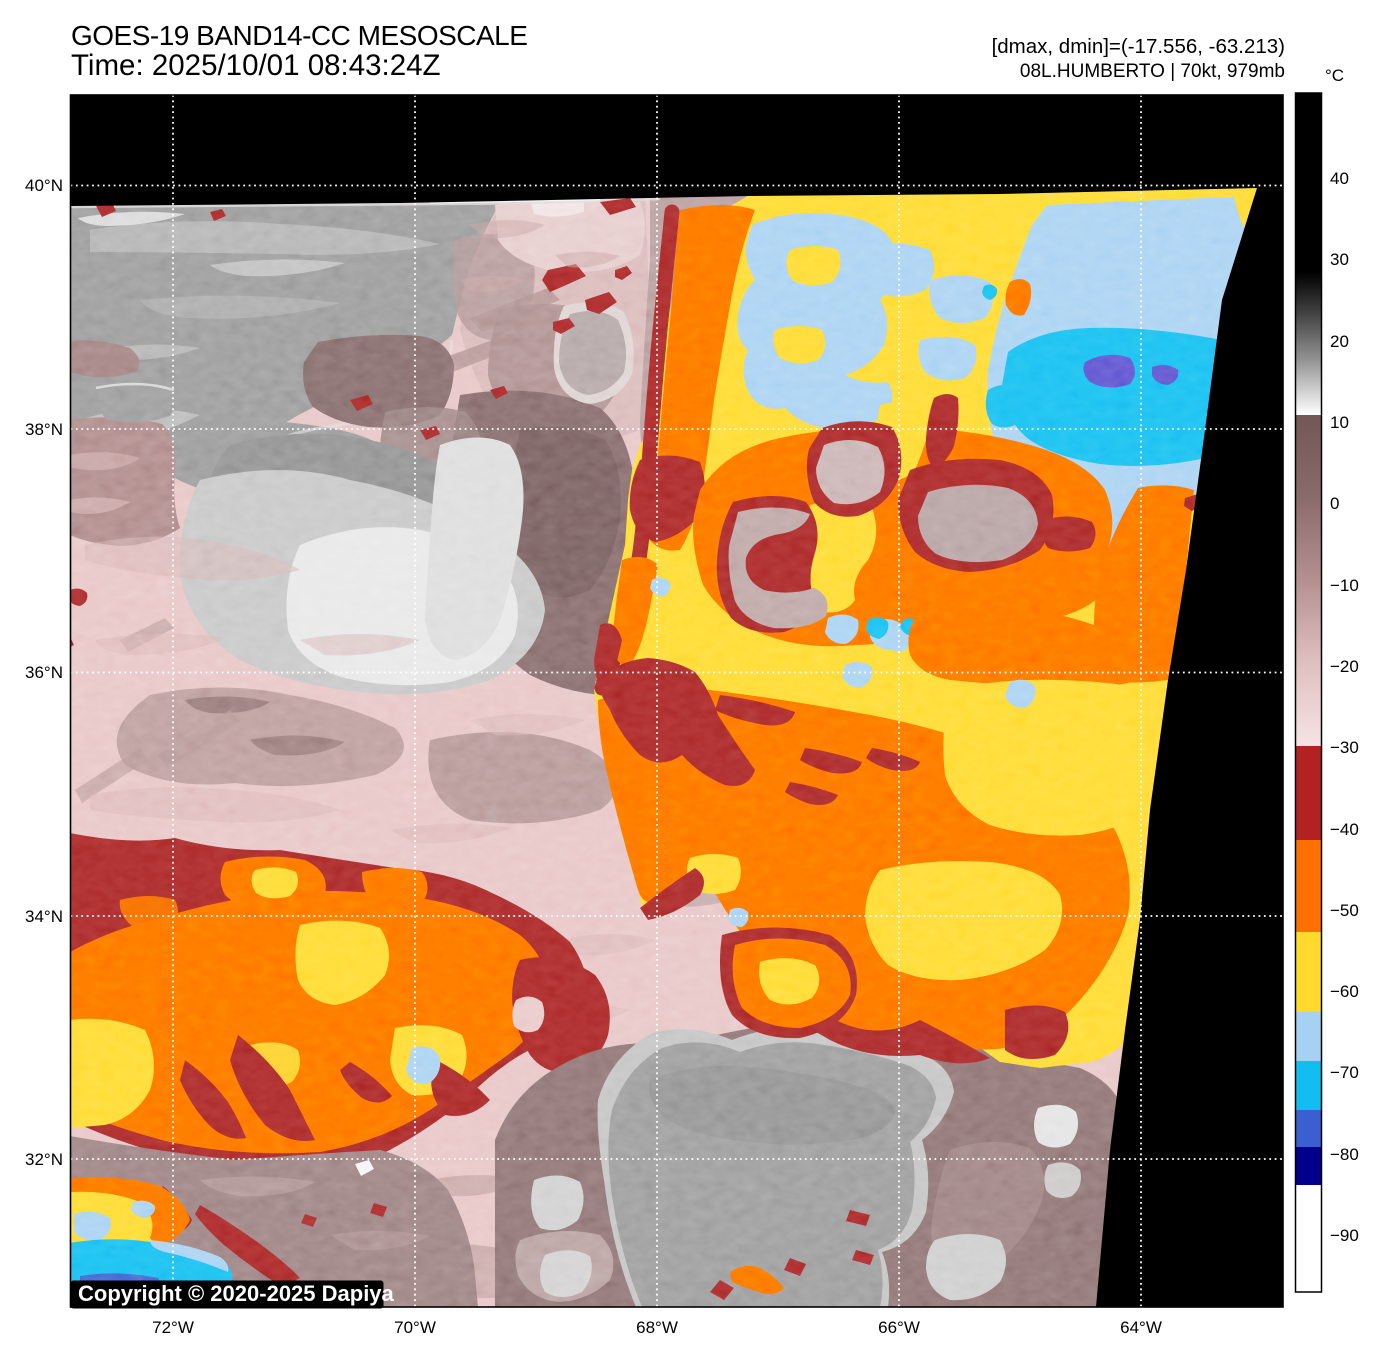  What do you see at coordinates (299, 35) in the screenshot?
I see `svg-text: GOES-19 BAND14-CC MESOSCALE` at bounding box center [299, 35].